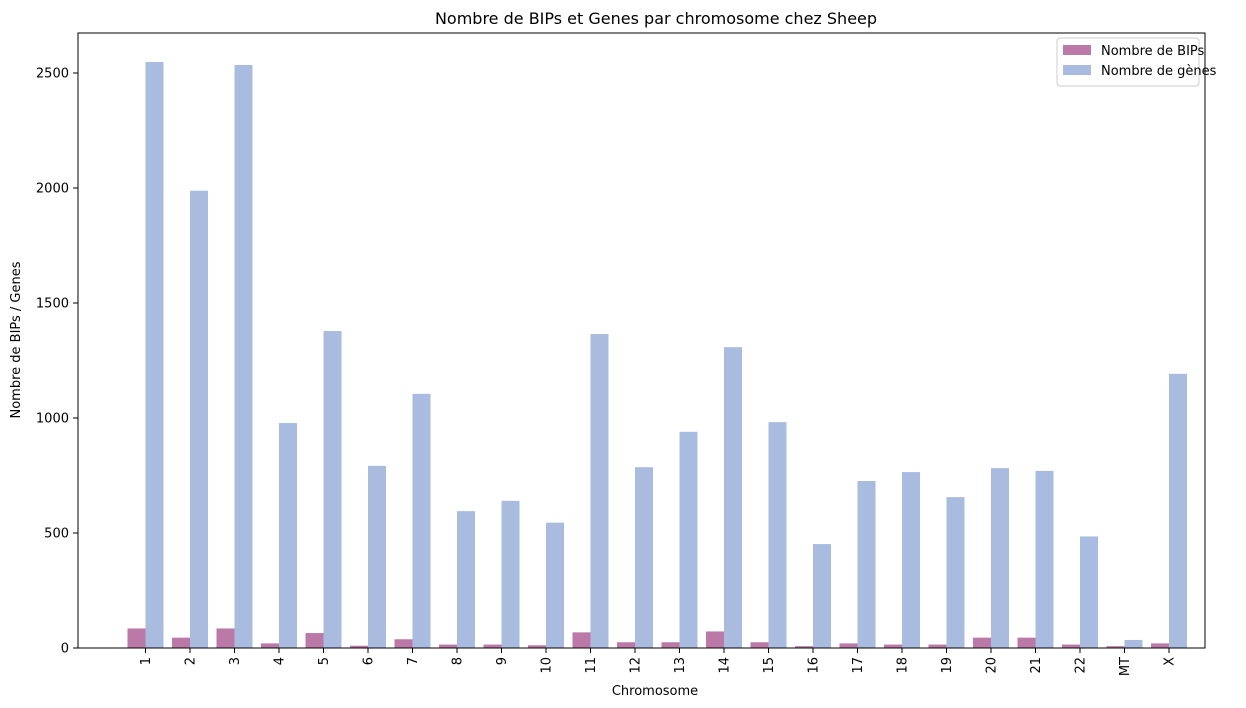 Image resolution: width=1246 pixels, height=708 pixels. Describe the element at coordinates (1115, 647) in the screenshot. I see `bar-bips-MT` at that location.